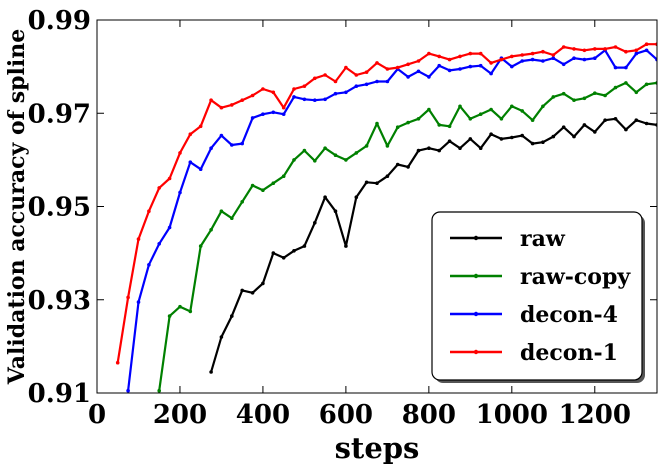 The height and width of the screenshot is (470, 664). Describe the element at coordinates (476, 238) in the screenshot. I see `legend-marker` at that location.